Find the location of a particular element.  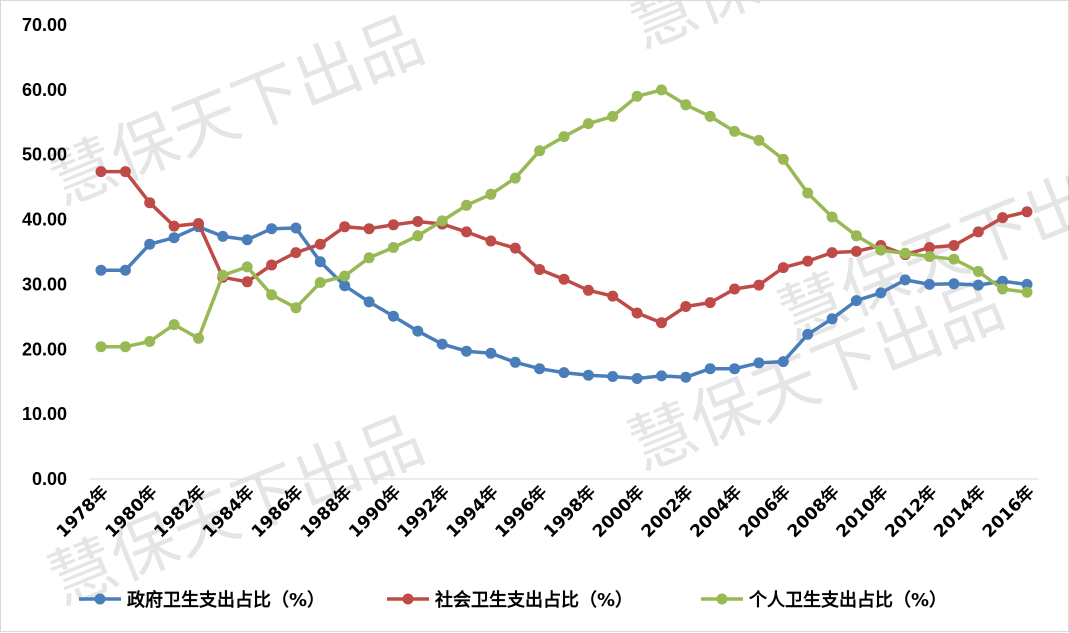

y-tick-label: 50.00 is located at coordinates (44, 155).